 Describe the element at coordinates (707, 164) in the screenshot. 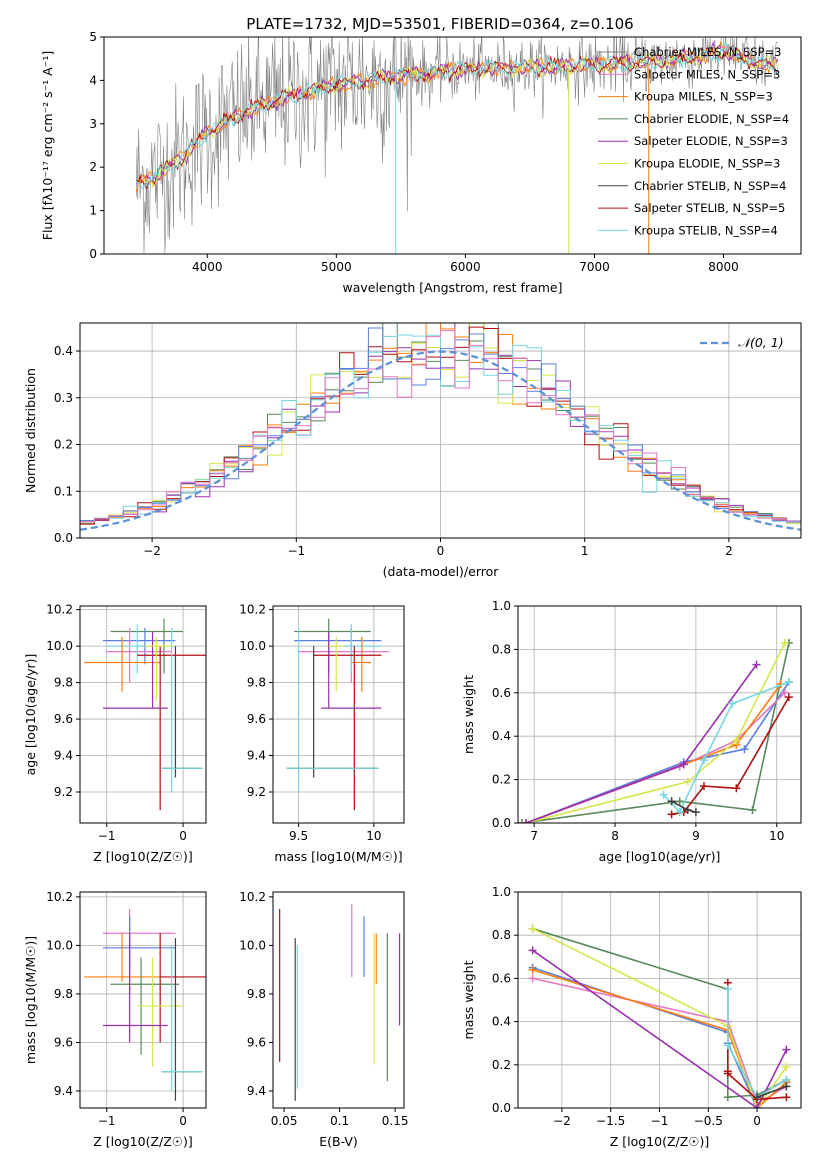

I see `legend-entry: Kroupa ELODIE, N_SSP=3` at that location.